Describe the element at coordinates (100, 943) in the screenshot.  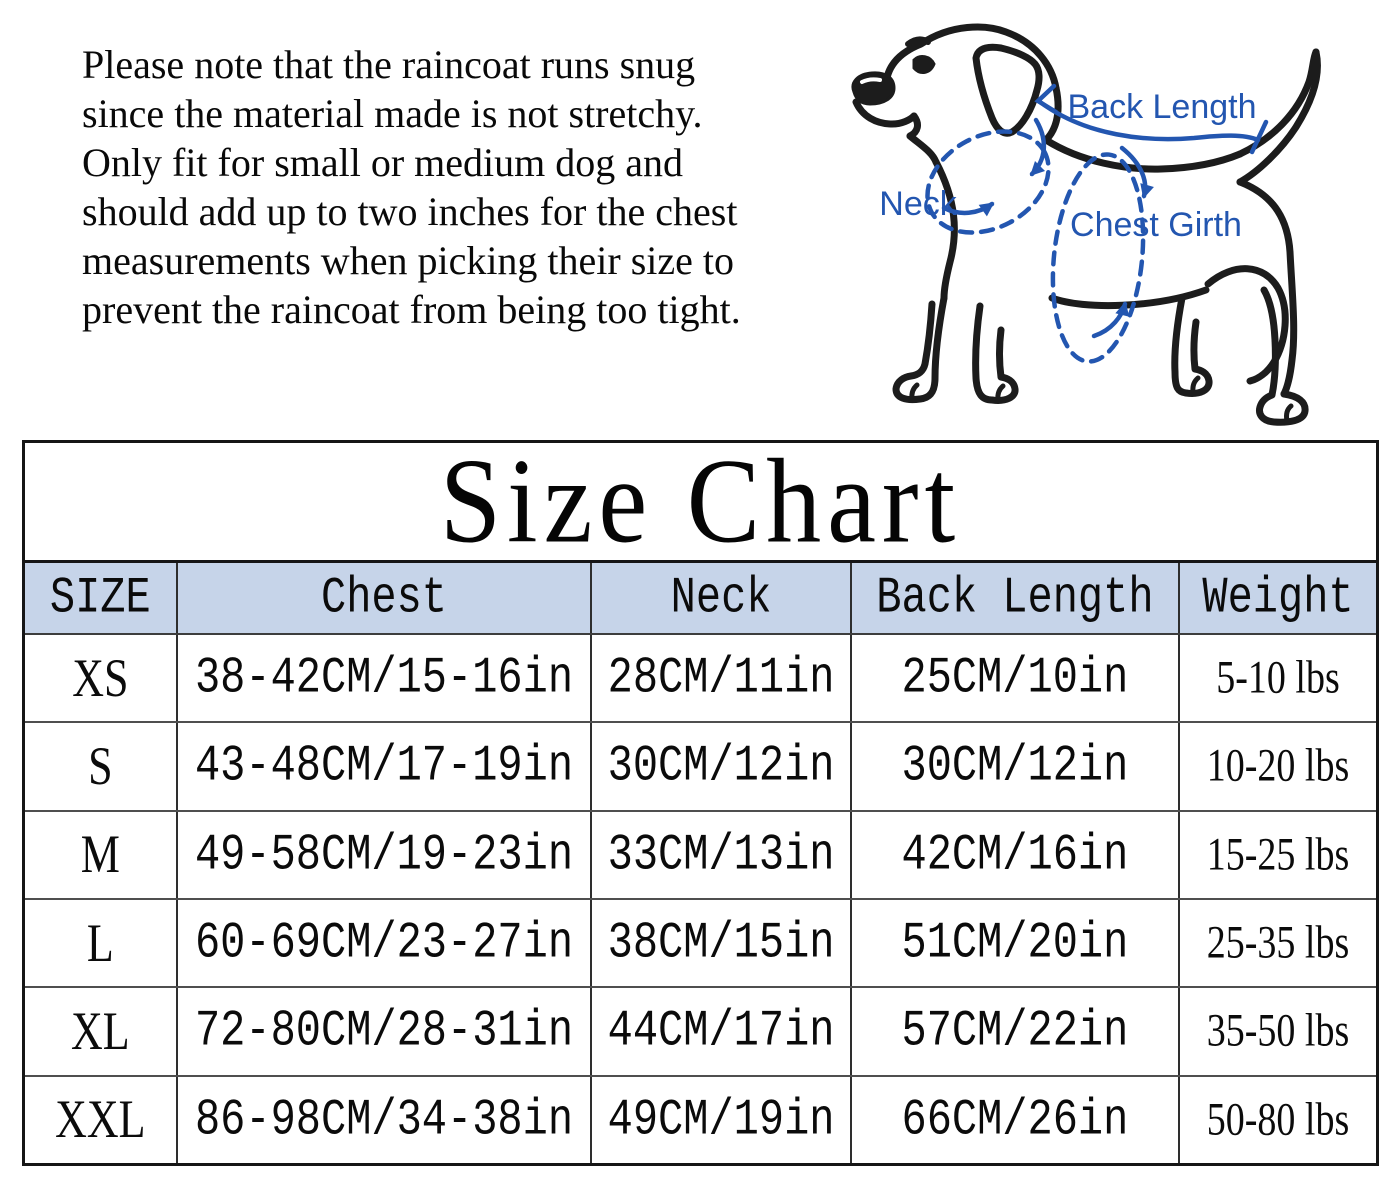
I see `cell-size: L` at that location.